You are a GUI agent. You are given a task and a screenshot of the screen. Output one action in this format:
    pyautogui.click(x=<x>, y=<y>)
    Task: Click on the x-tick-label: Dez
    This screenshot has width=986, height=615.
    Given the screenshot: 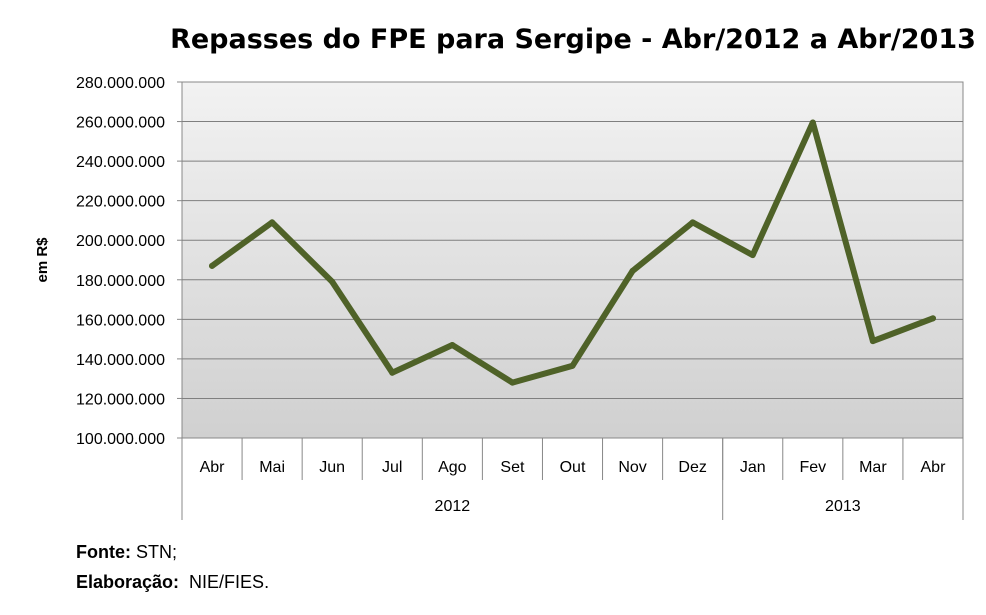 What is the action you would take?
    pyautogui.click(x=692, y=467)
    